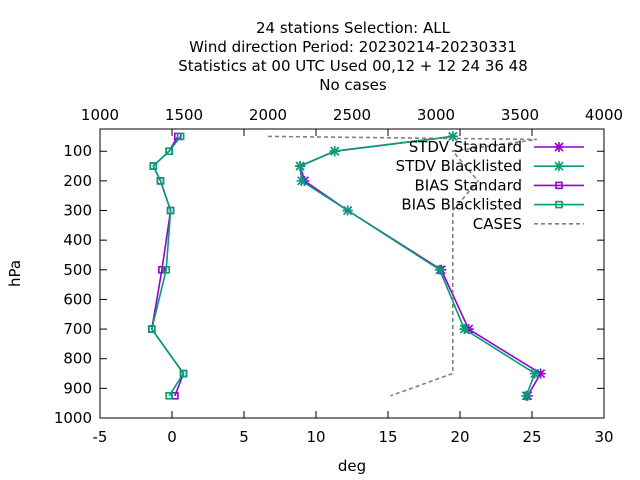 The width and height of the screenshot is (640, 480). I want to click on x-tick-label: 15, so click(387, 437).